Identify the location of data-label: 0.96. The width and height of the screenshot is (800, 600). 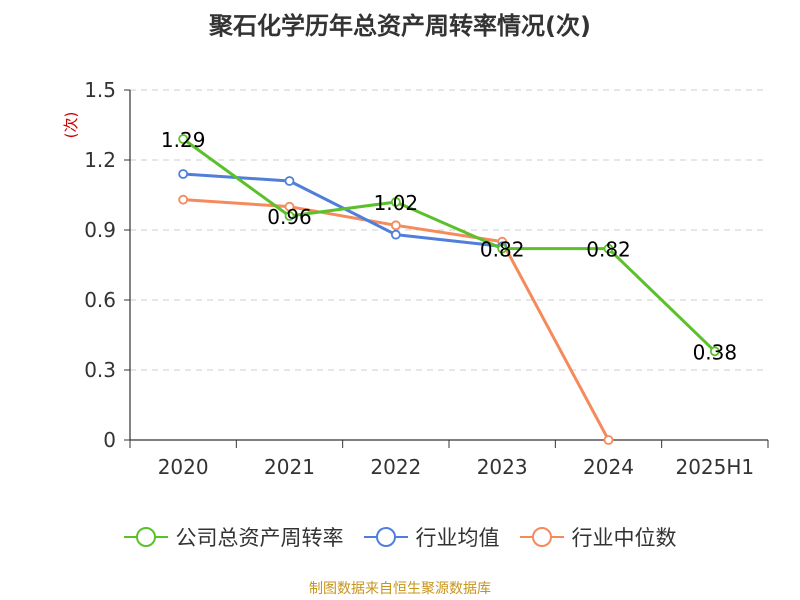
(289, 217).